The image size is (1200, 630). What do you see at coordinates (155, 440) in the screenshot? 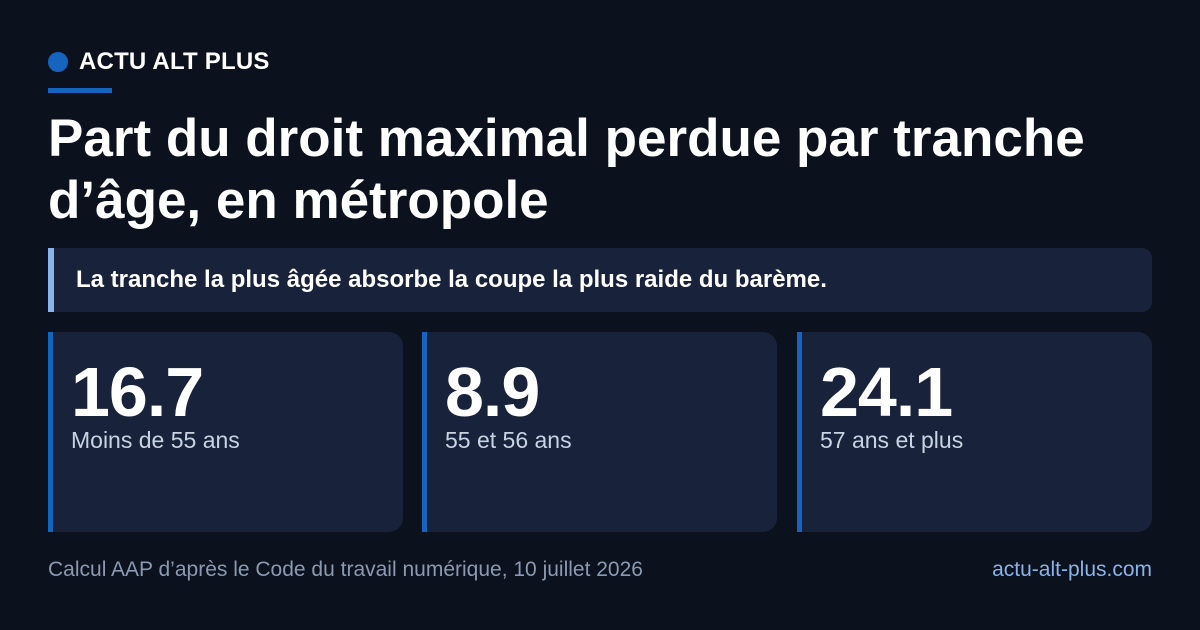
I see `stat-label: Moins de 55 ans` at bounding box center [155, 440].